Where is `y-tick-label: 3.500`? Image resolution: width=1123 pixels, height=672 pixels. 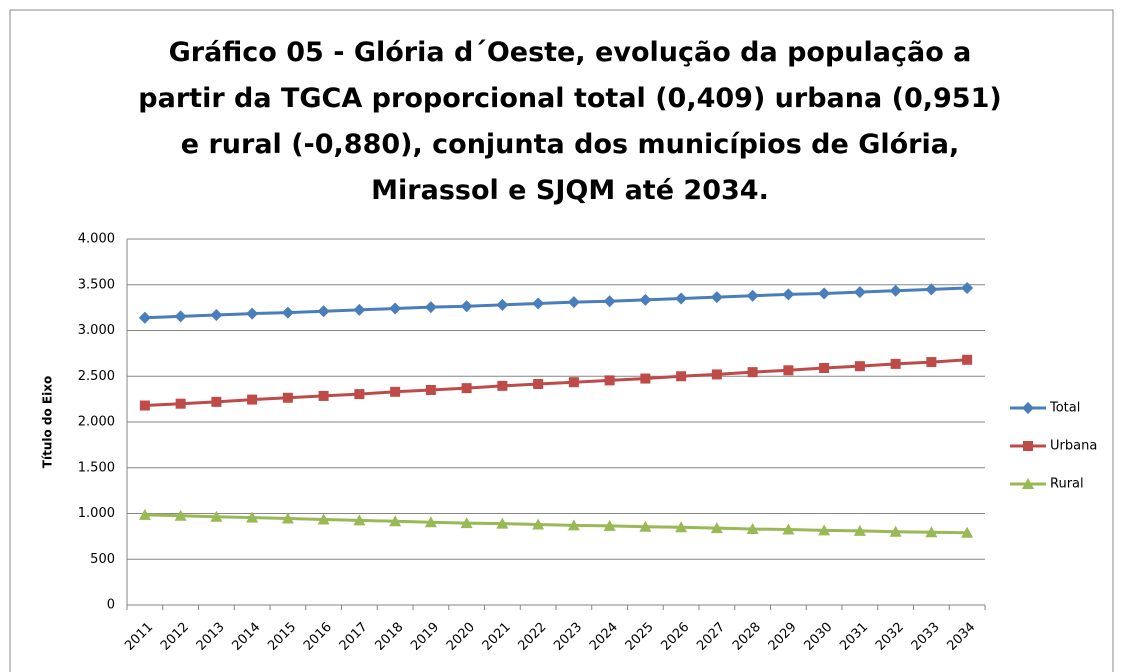
y-tick-label: 3.500 is located at coordinates (96, 284).